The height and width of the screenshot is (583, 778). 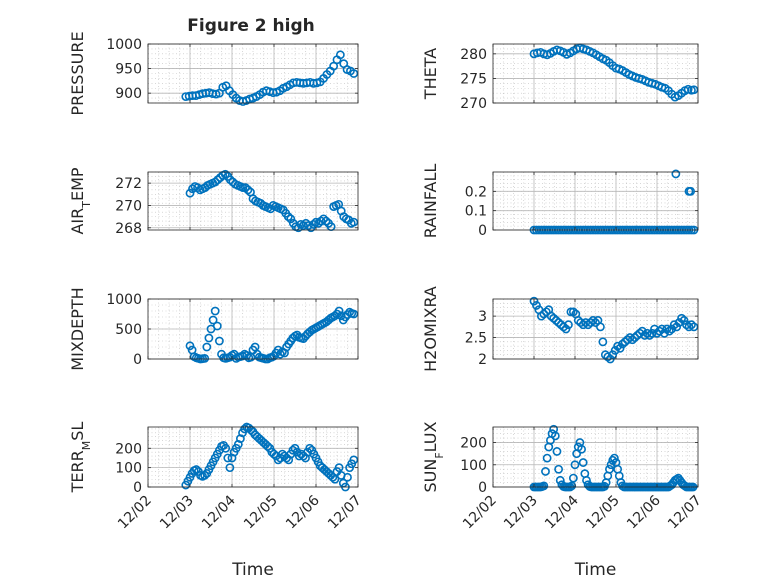 I want to click on panel-rainfall-ylabel: RAINFALL, so click(x=430, y=201).